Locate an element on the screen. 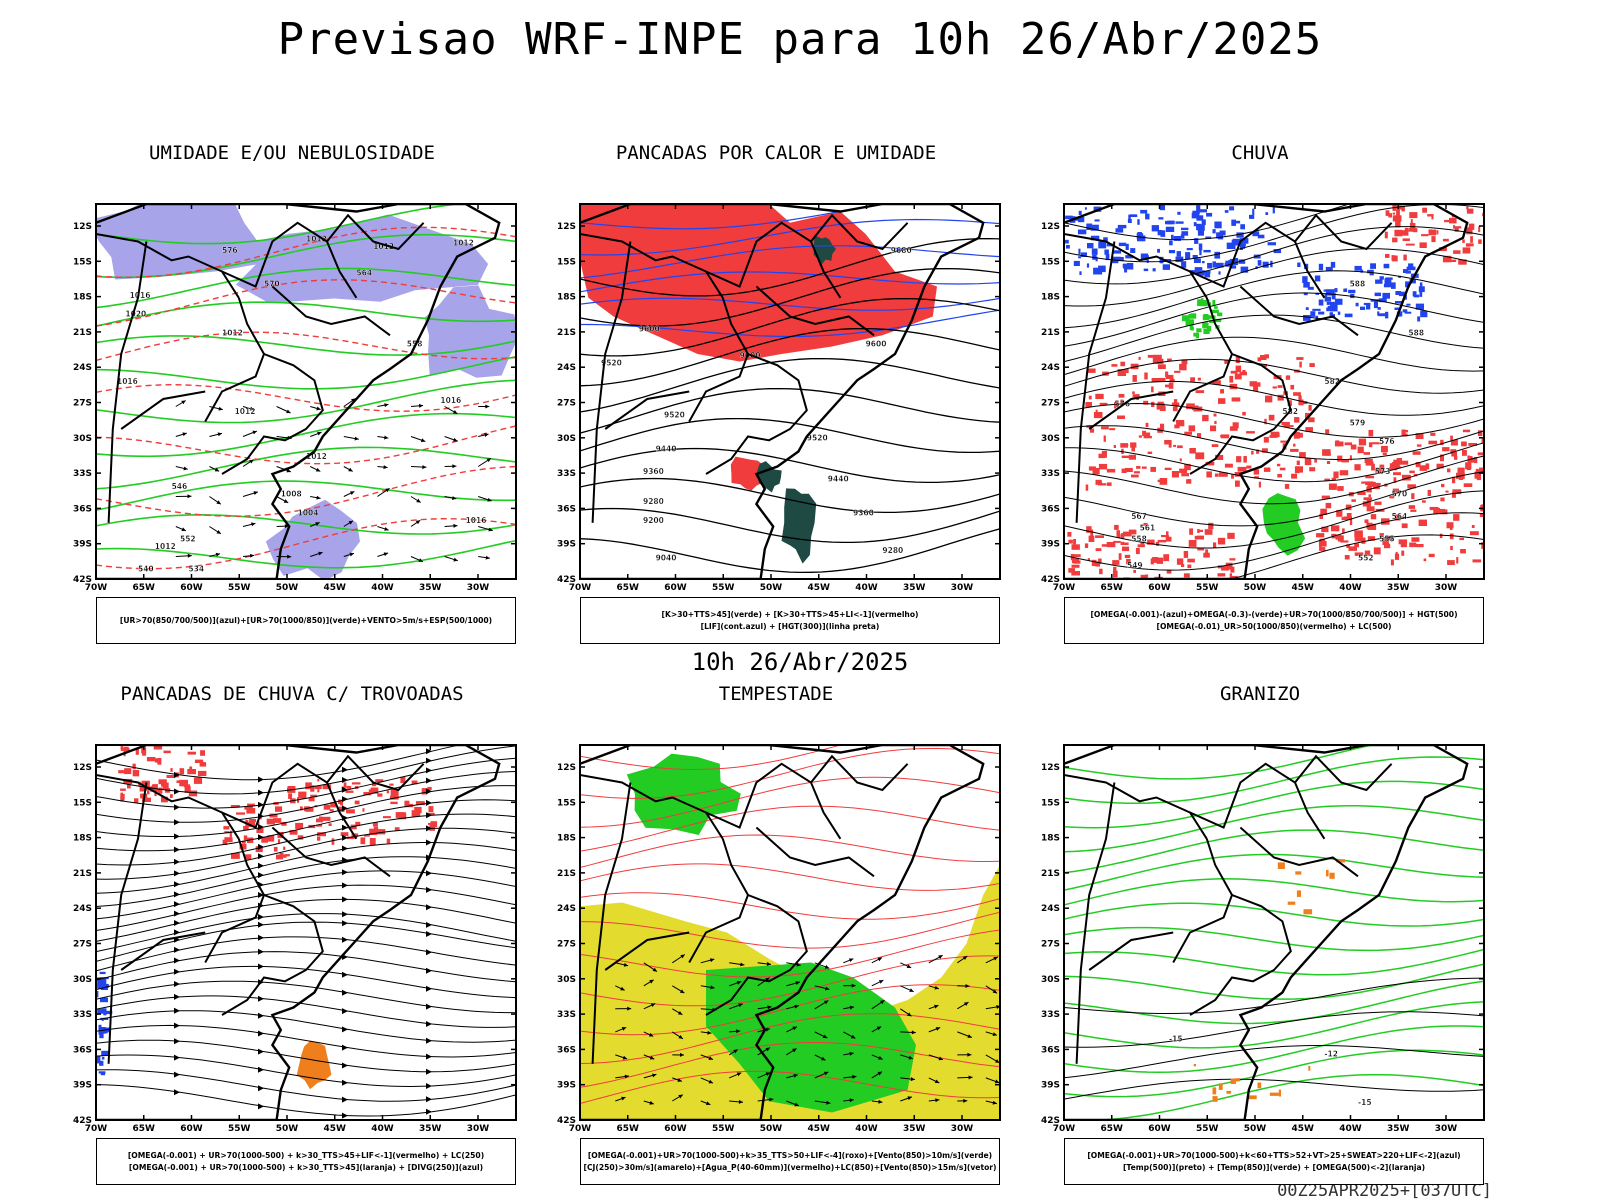 The image size is (1600, 1201). contour-label: 9280 is located at coordinates (892, 550).